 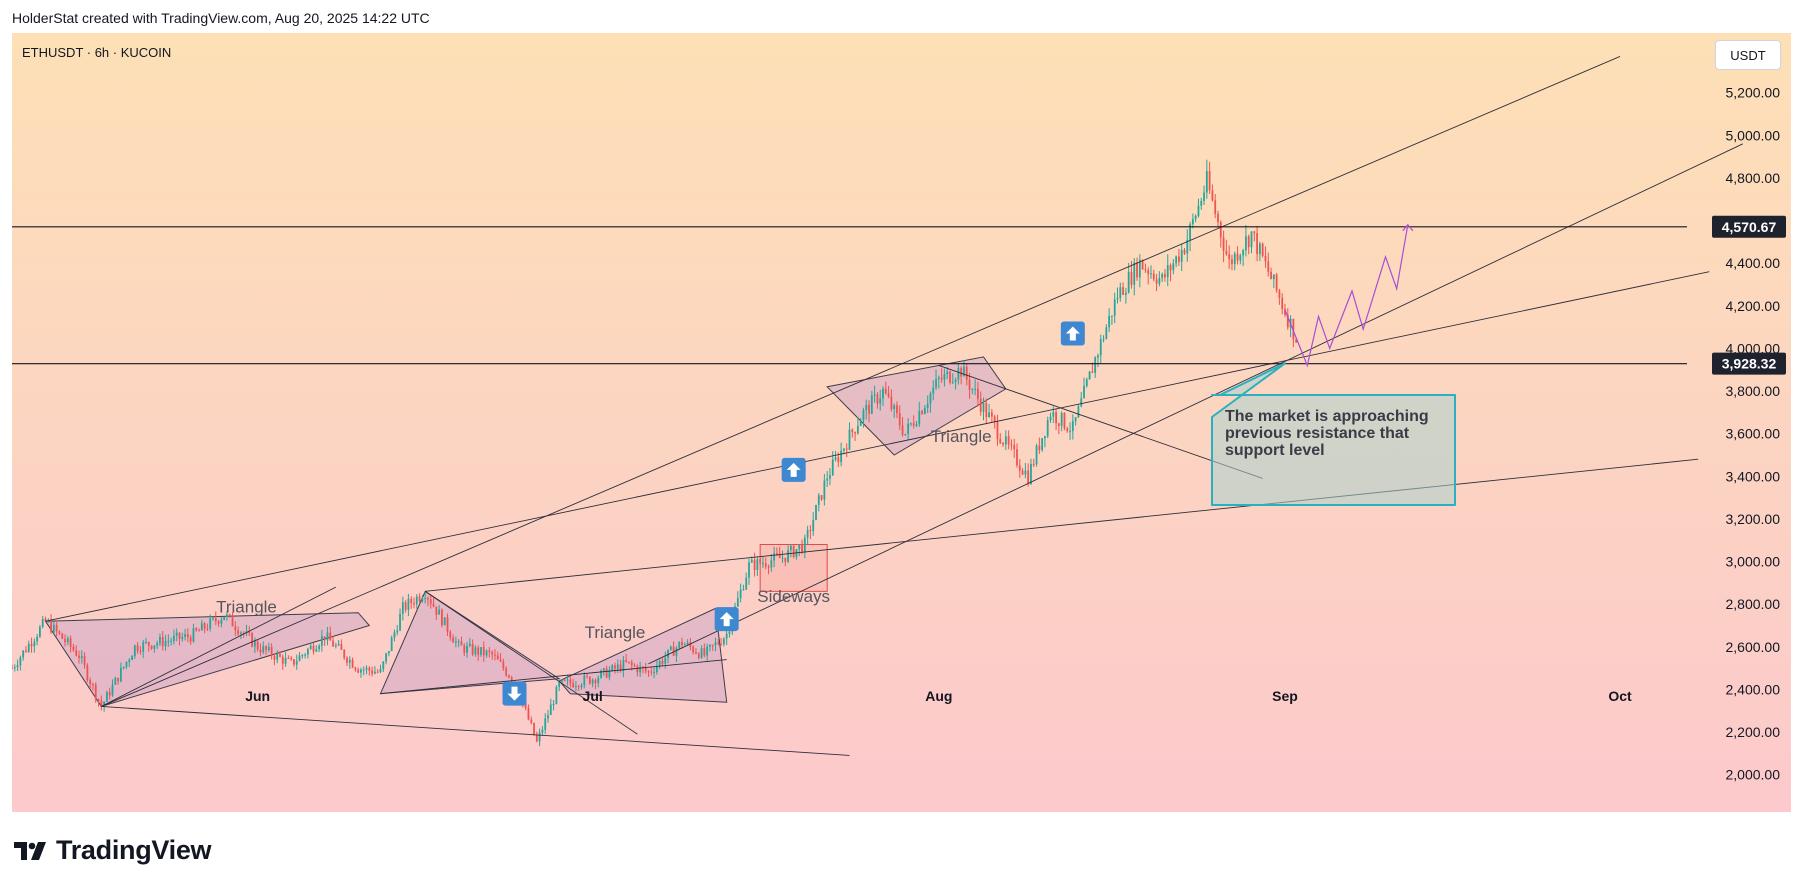 I want to click on y-tick-label: 2,000.00, so click(x=1753, y=775).